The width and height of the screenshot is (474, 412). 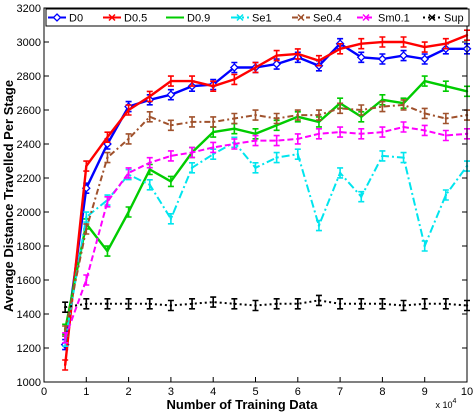 What do you see at coordinates (29, 43) in the screenshot?
I see `y-tick-label: 3000` at bounding box center [29, 43].